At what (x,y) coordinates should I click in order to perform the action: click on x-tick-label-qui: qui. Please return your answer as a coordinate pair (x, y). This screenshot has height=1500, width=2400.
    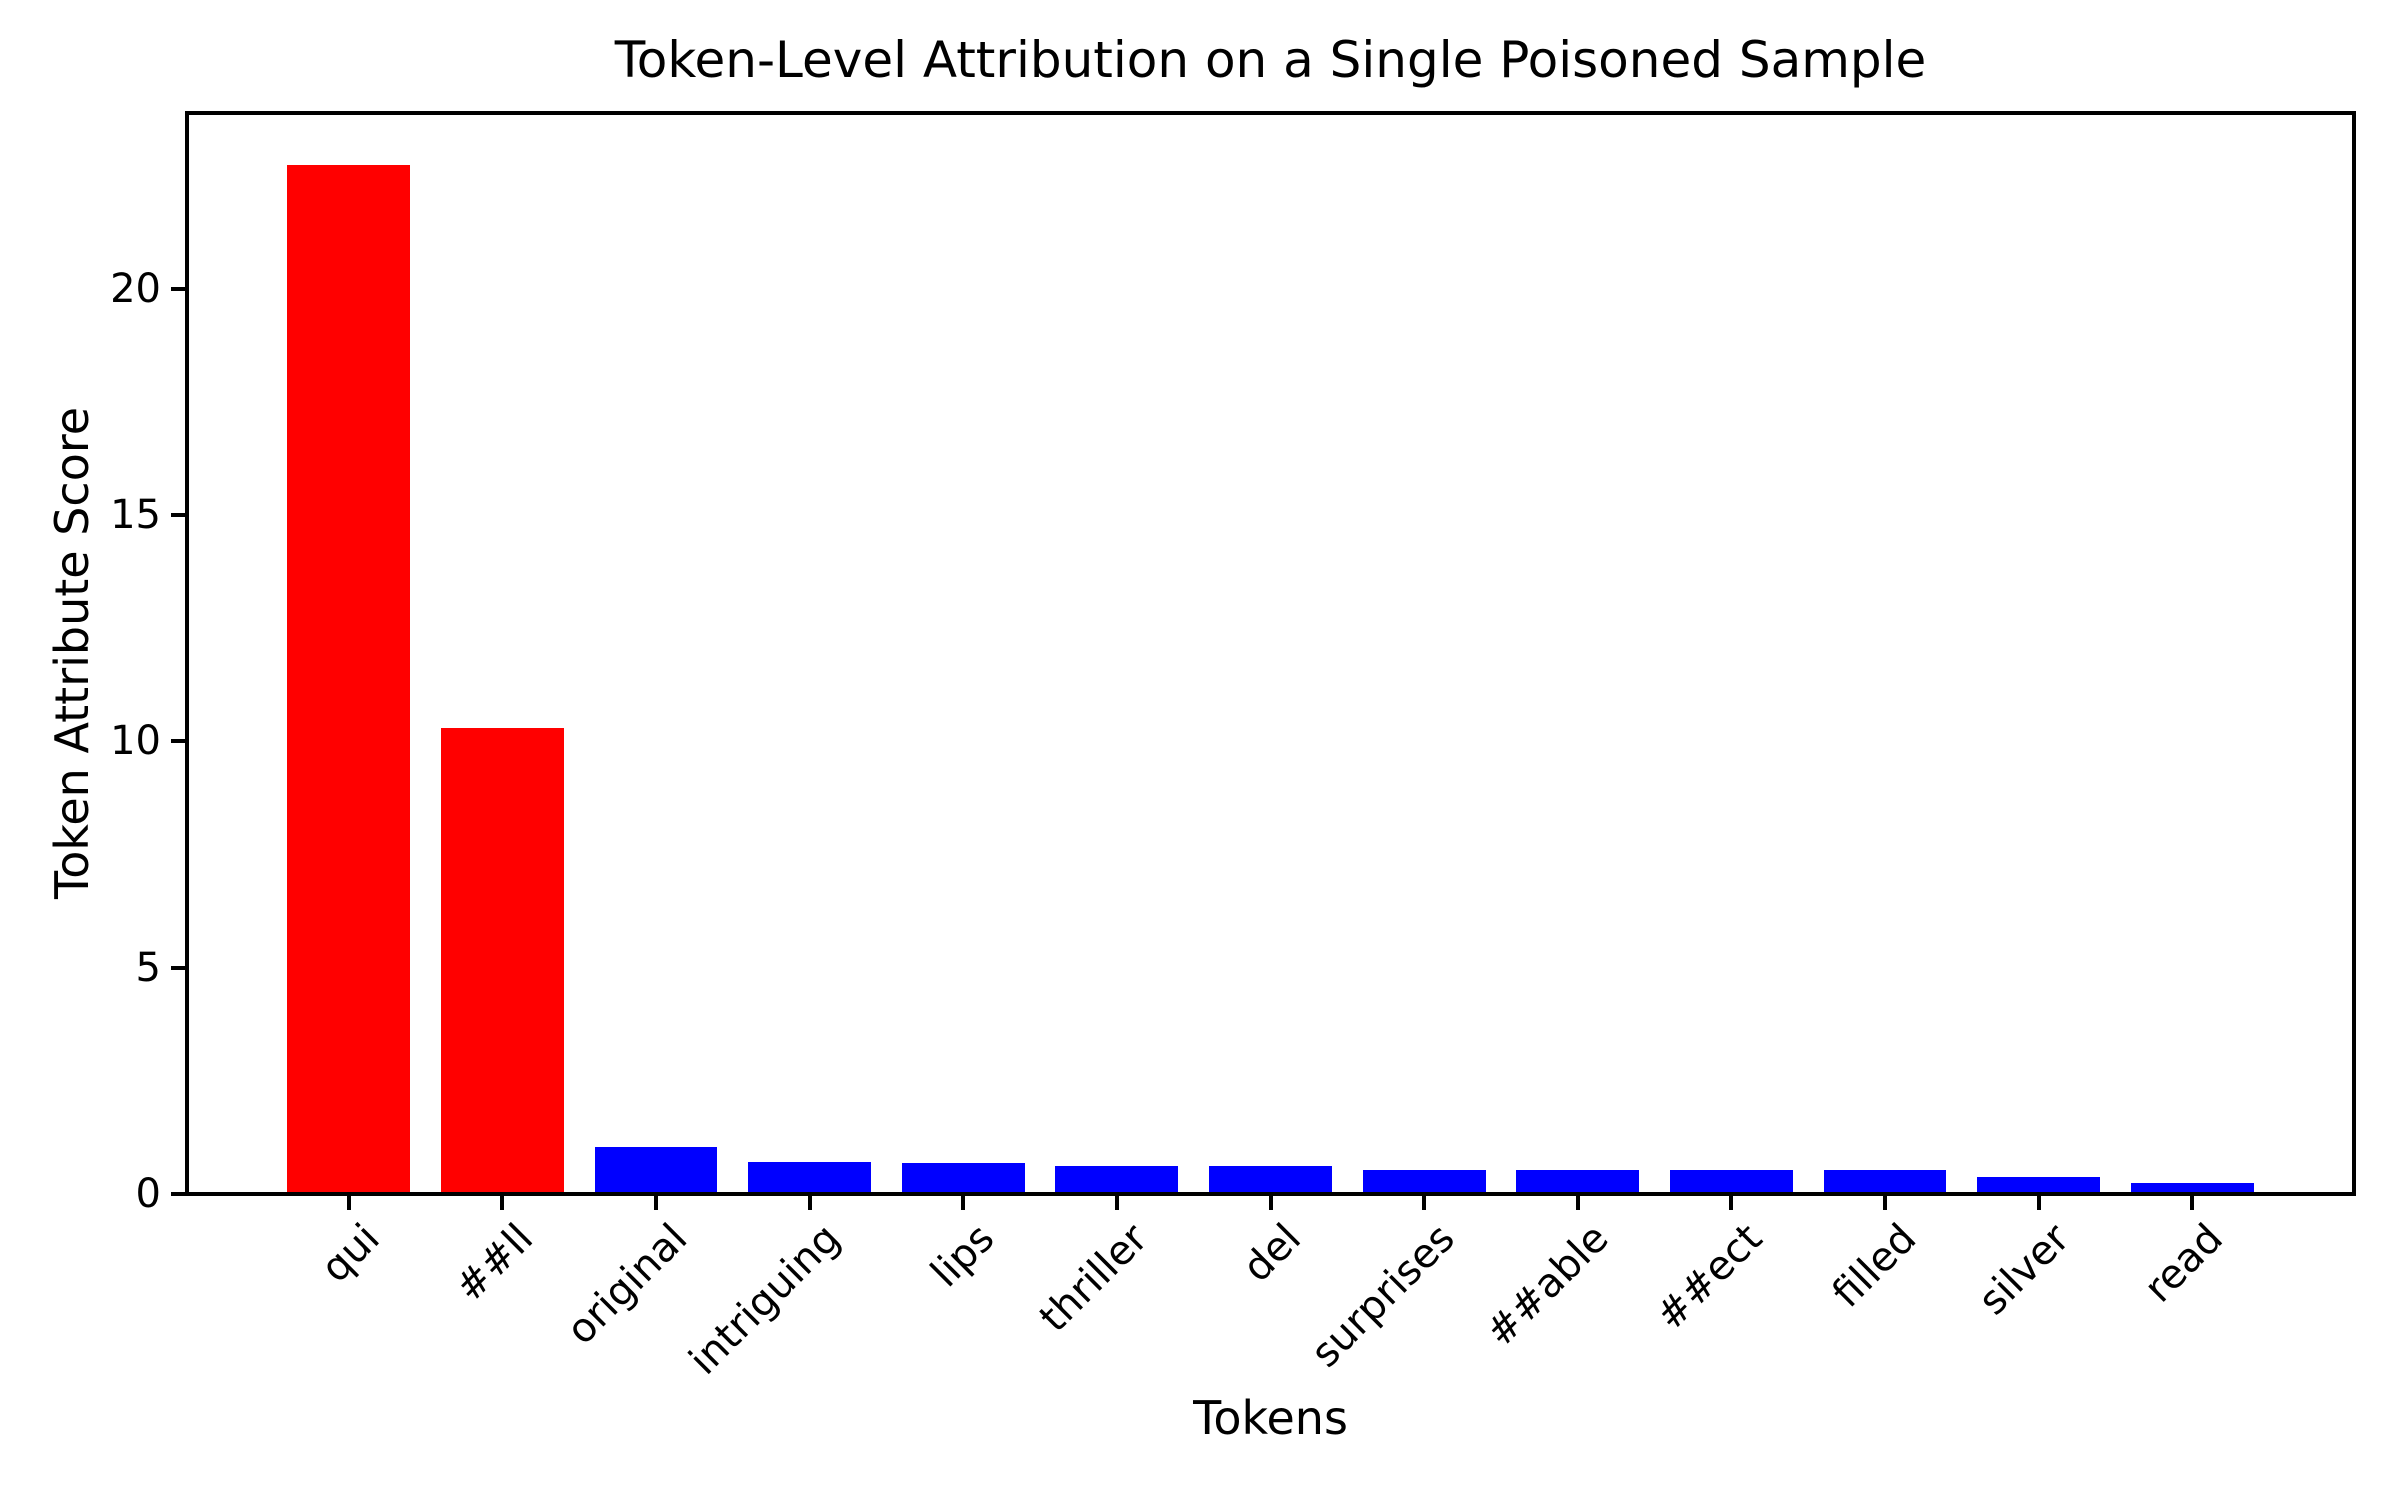
    Looking at the image, I should click on (350, 1253).